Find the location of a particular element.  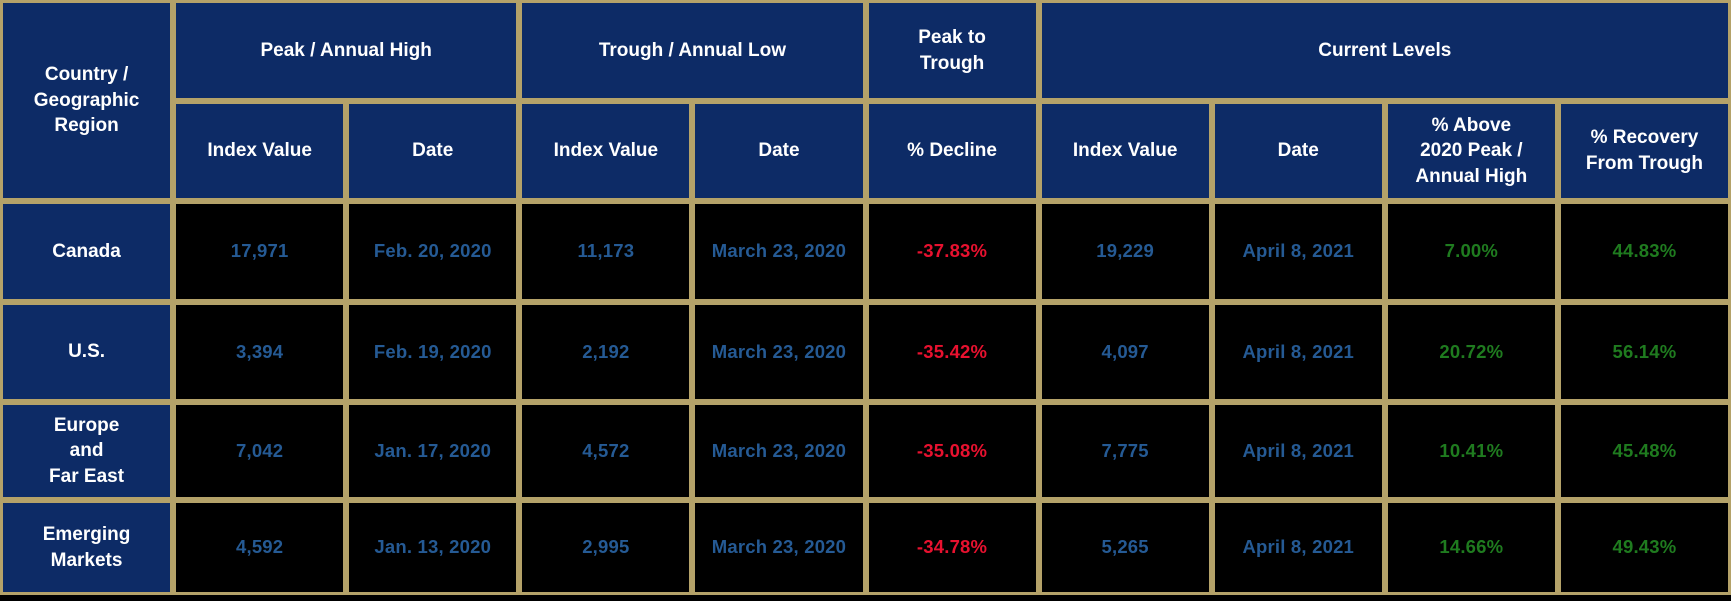

canada-pct-above-peak: 7.00% is located at coordinates (1471, 251).